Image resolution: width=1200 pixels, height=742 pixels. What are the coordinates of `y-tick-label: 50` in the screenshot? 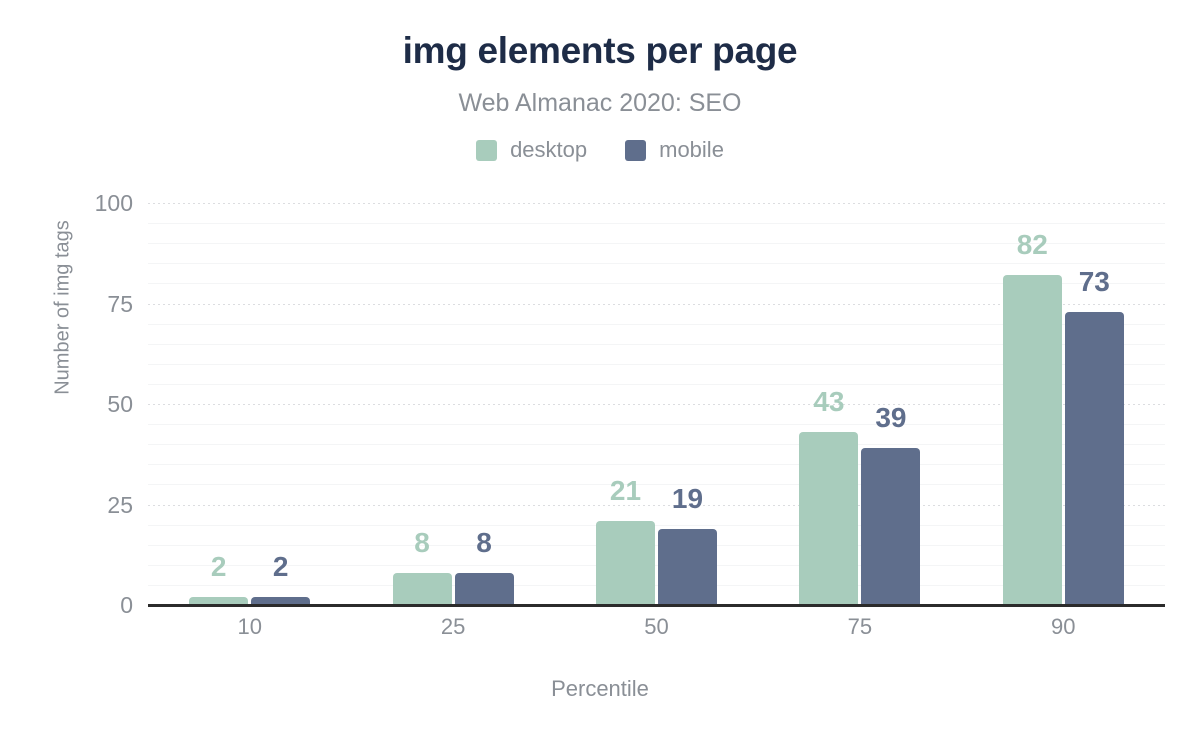 It's located at (120, 404).